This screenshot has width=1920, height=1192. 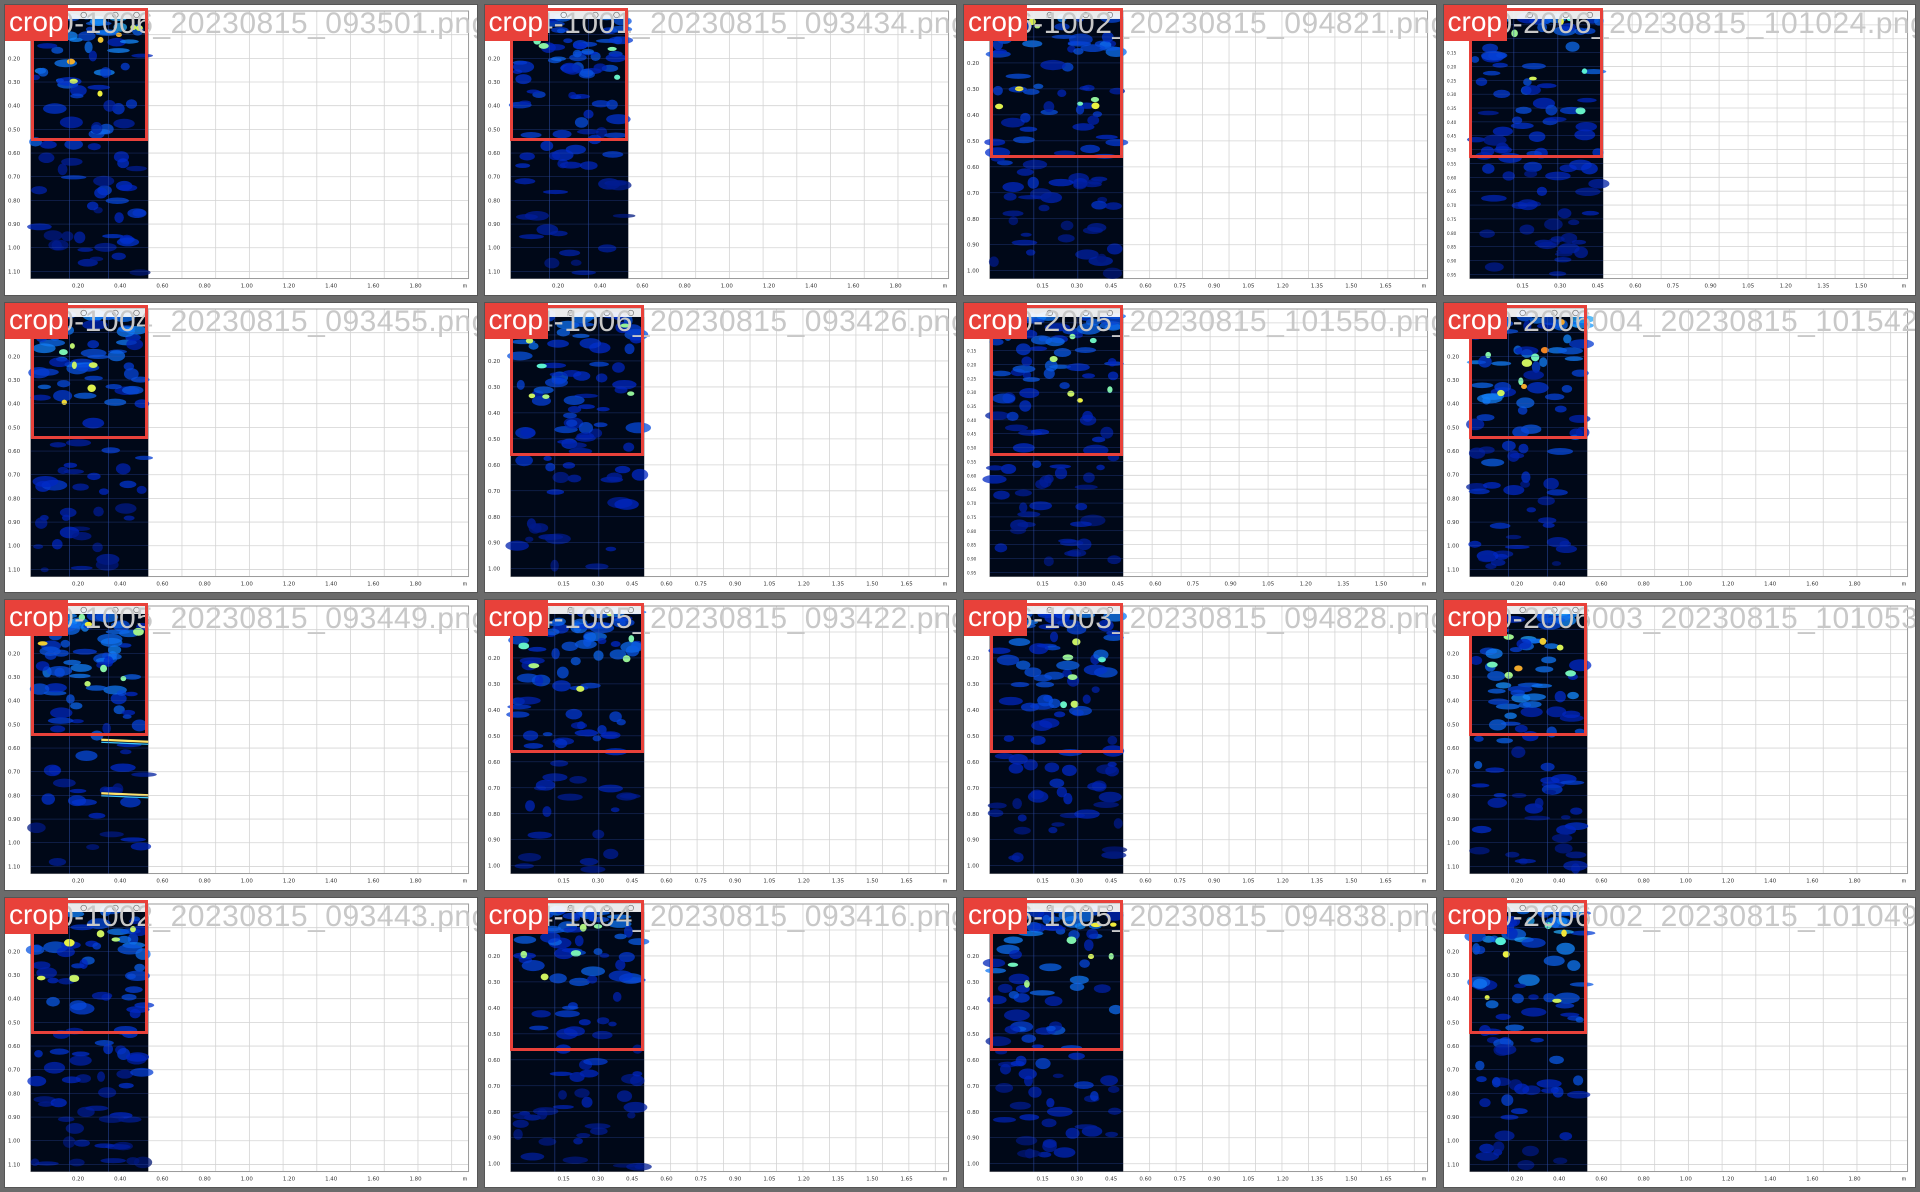 What do you see at coordinates (1685, 584) in the screenshot?
I see `x-tick-label: 1.00` at bounding box center [1685, 584].